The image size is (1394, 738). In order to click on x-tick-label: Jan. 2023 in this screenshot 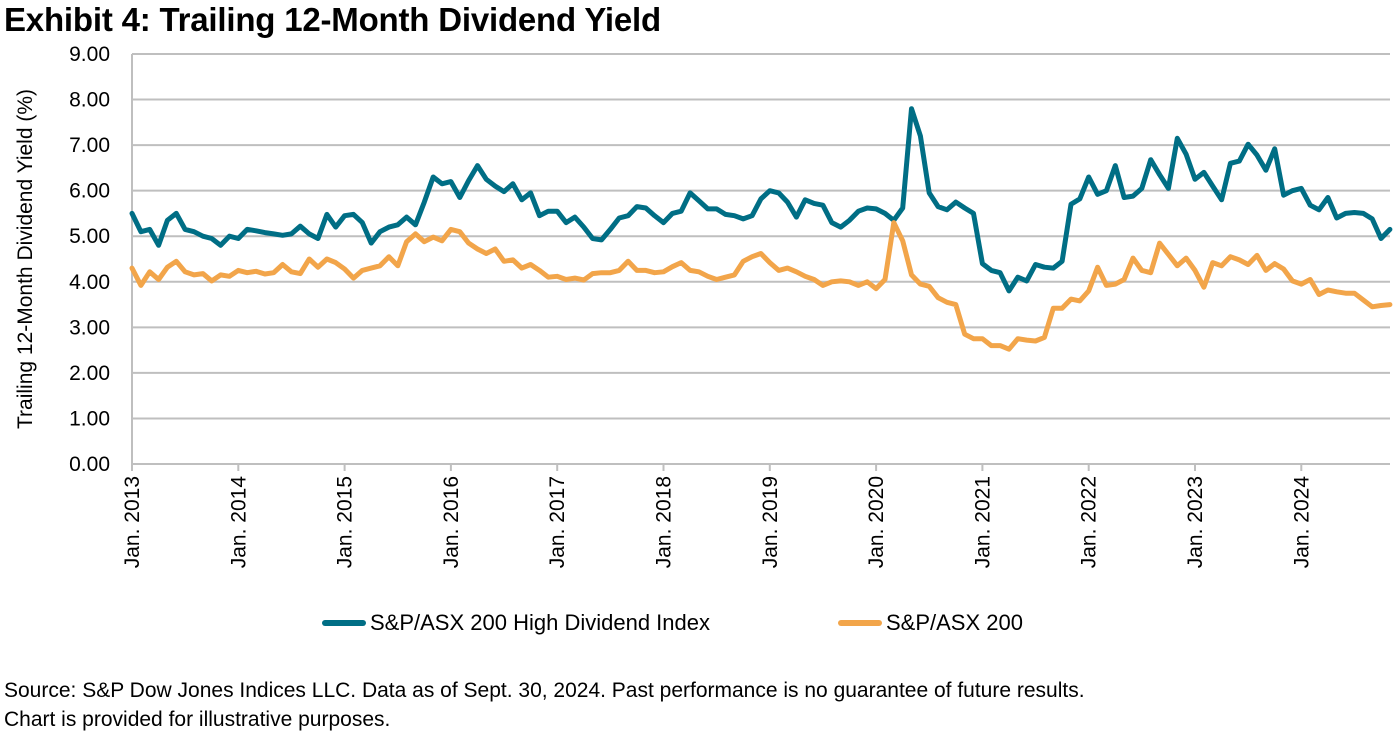, I will do `click(1195, 522)`.